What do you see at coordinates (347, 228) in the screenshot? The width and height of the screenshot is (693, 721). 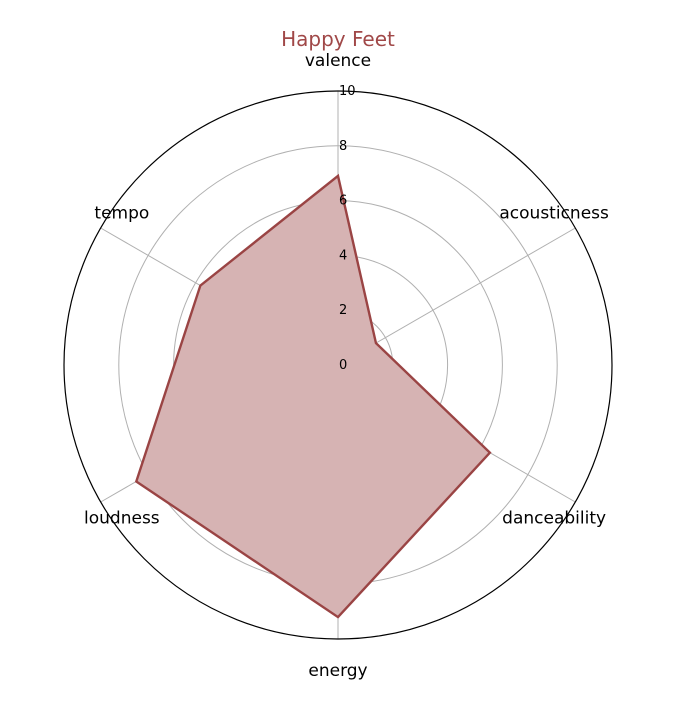 I see `radial-ticks: 0 2 4 6 8 10` at bounding box center [347, 228].